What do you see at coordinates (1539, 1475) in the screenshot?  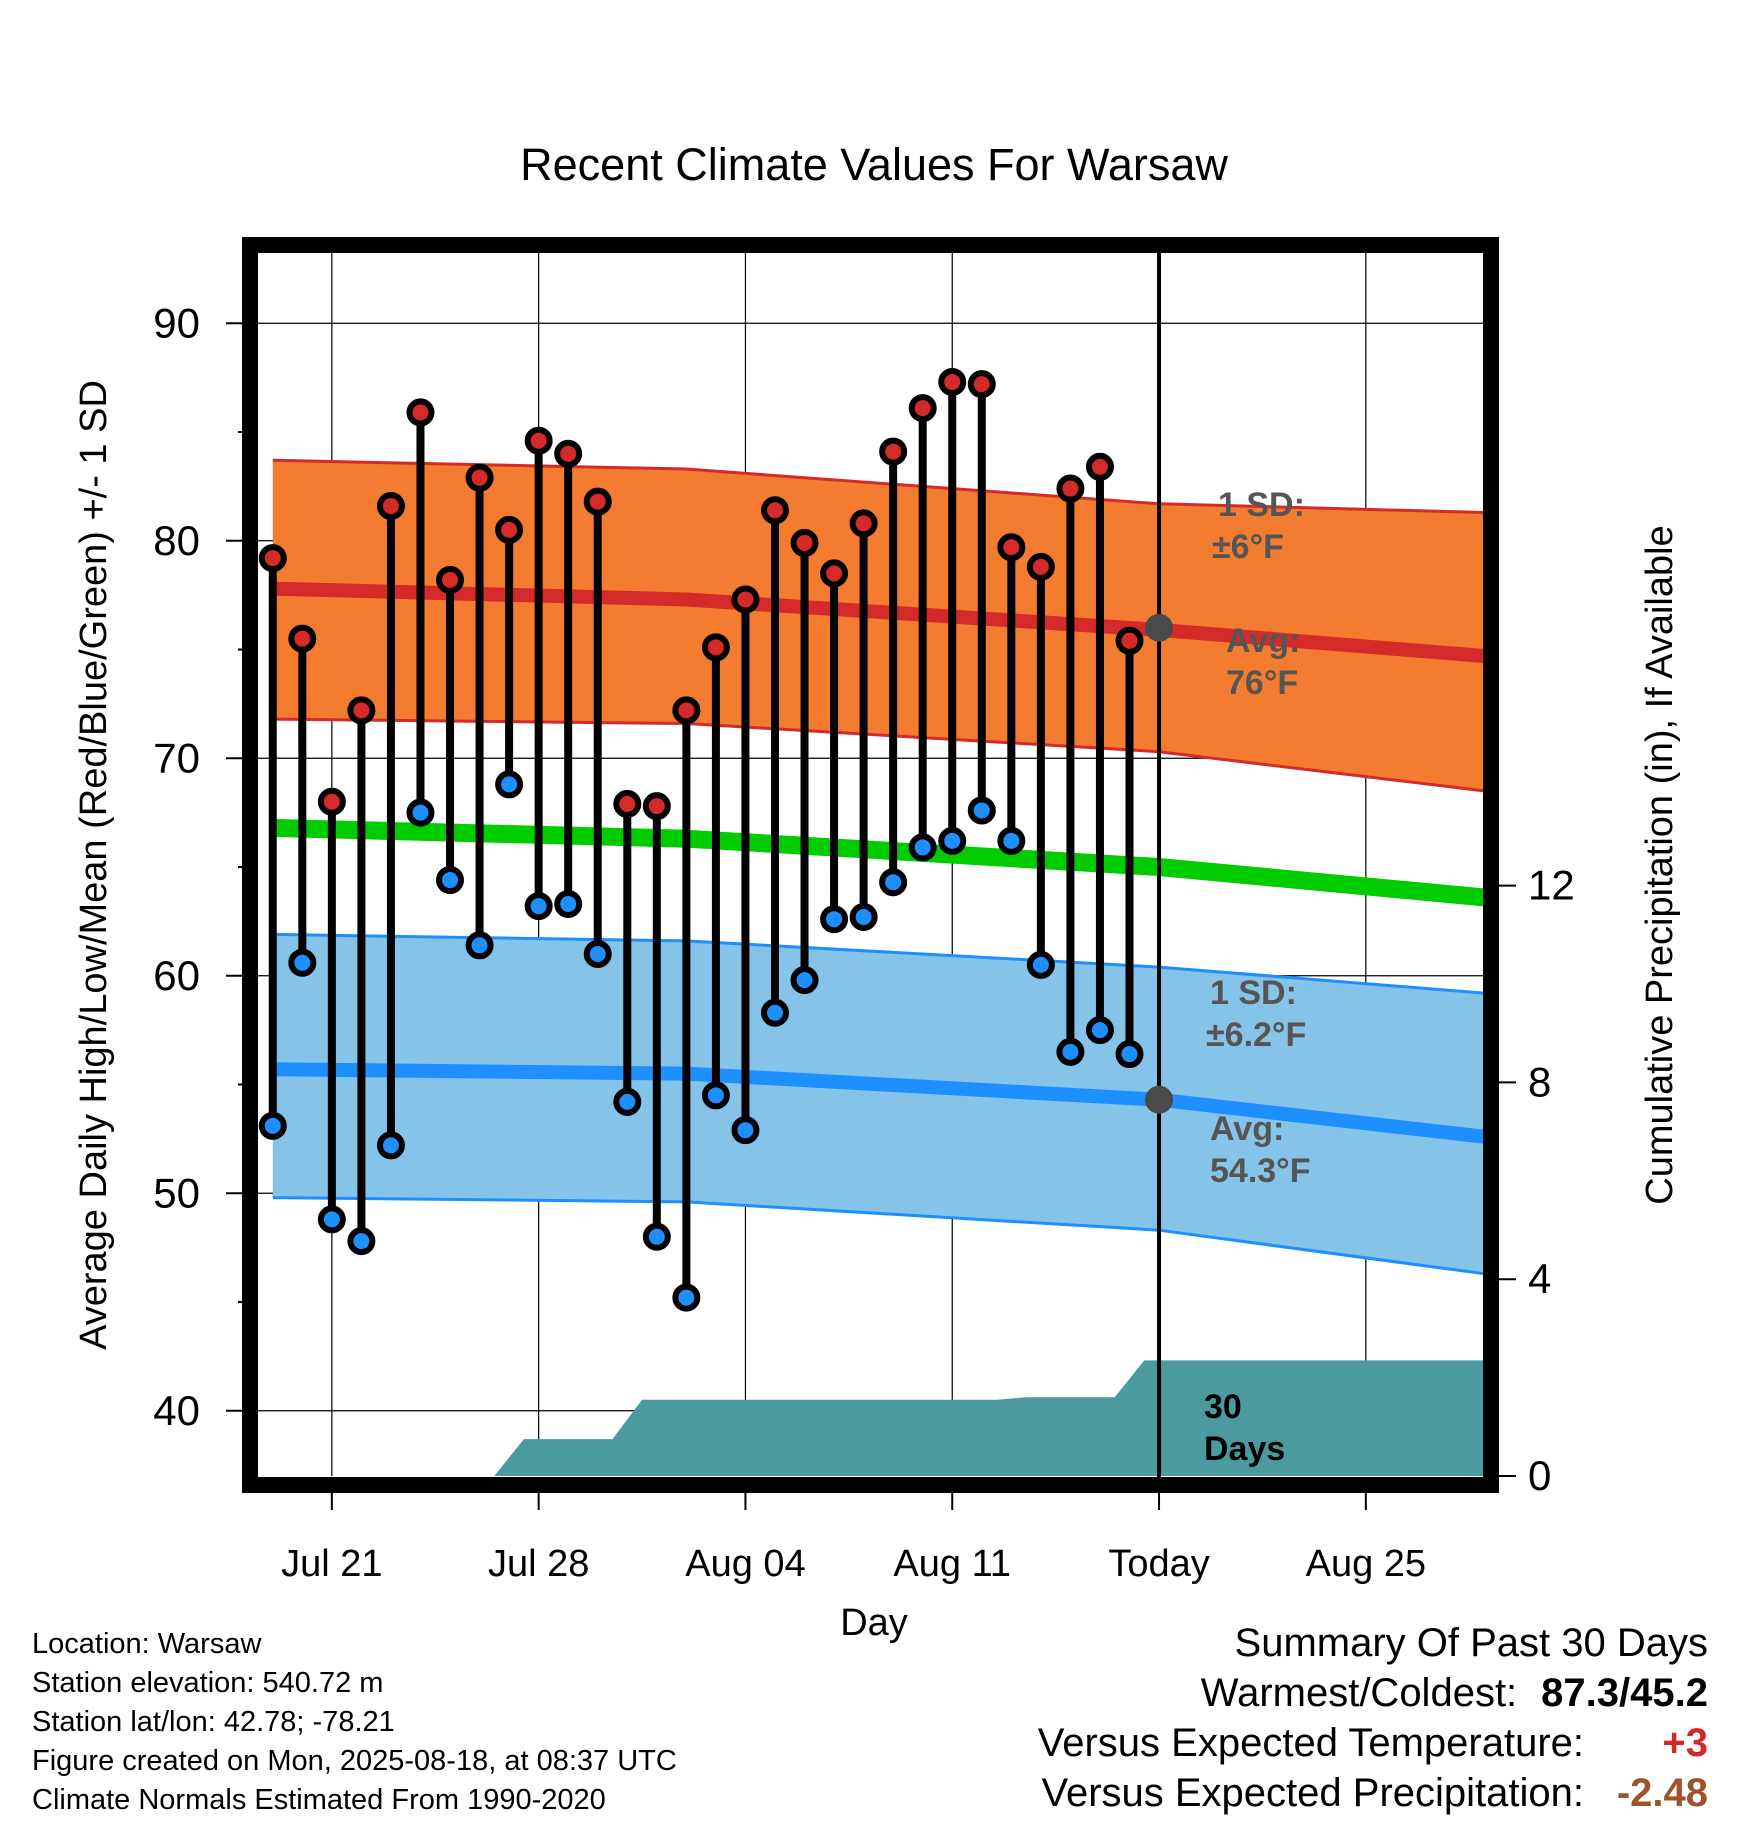 I see `y2-tick-label: 0` at bounding box center [1539, 1475].